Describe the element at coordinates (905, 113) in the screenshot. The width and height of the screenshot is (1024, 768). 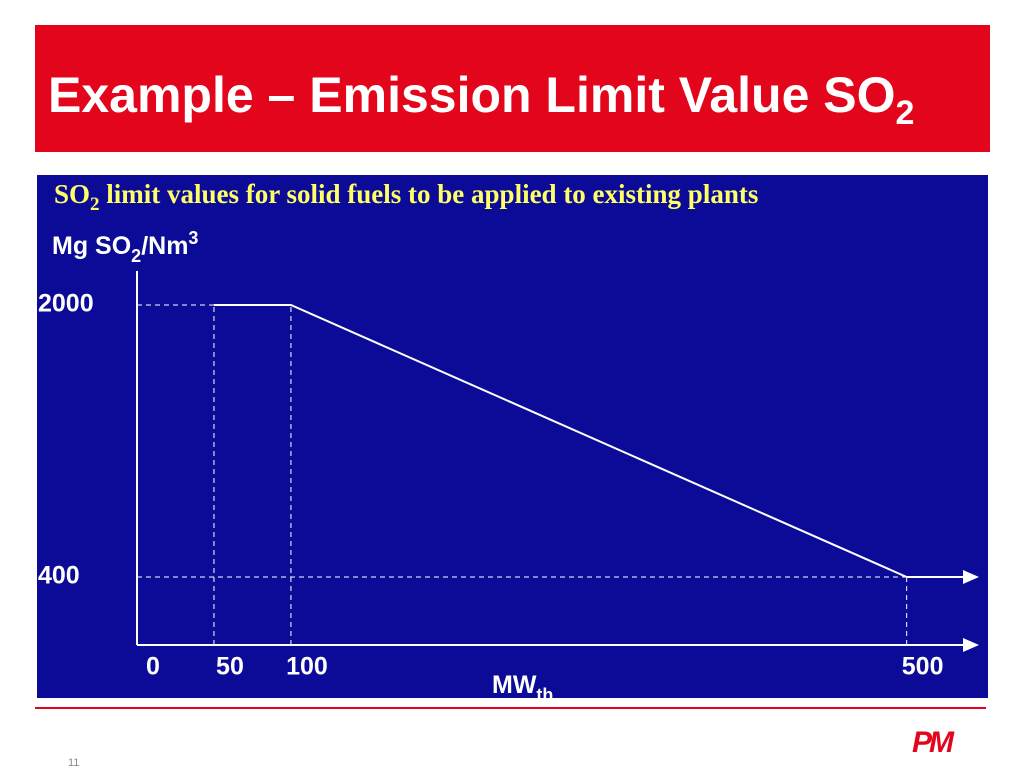
I see `slide-title-subscript: 2` at that location.